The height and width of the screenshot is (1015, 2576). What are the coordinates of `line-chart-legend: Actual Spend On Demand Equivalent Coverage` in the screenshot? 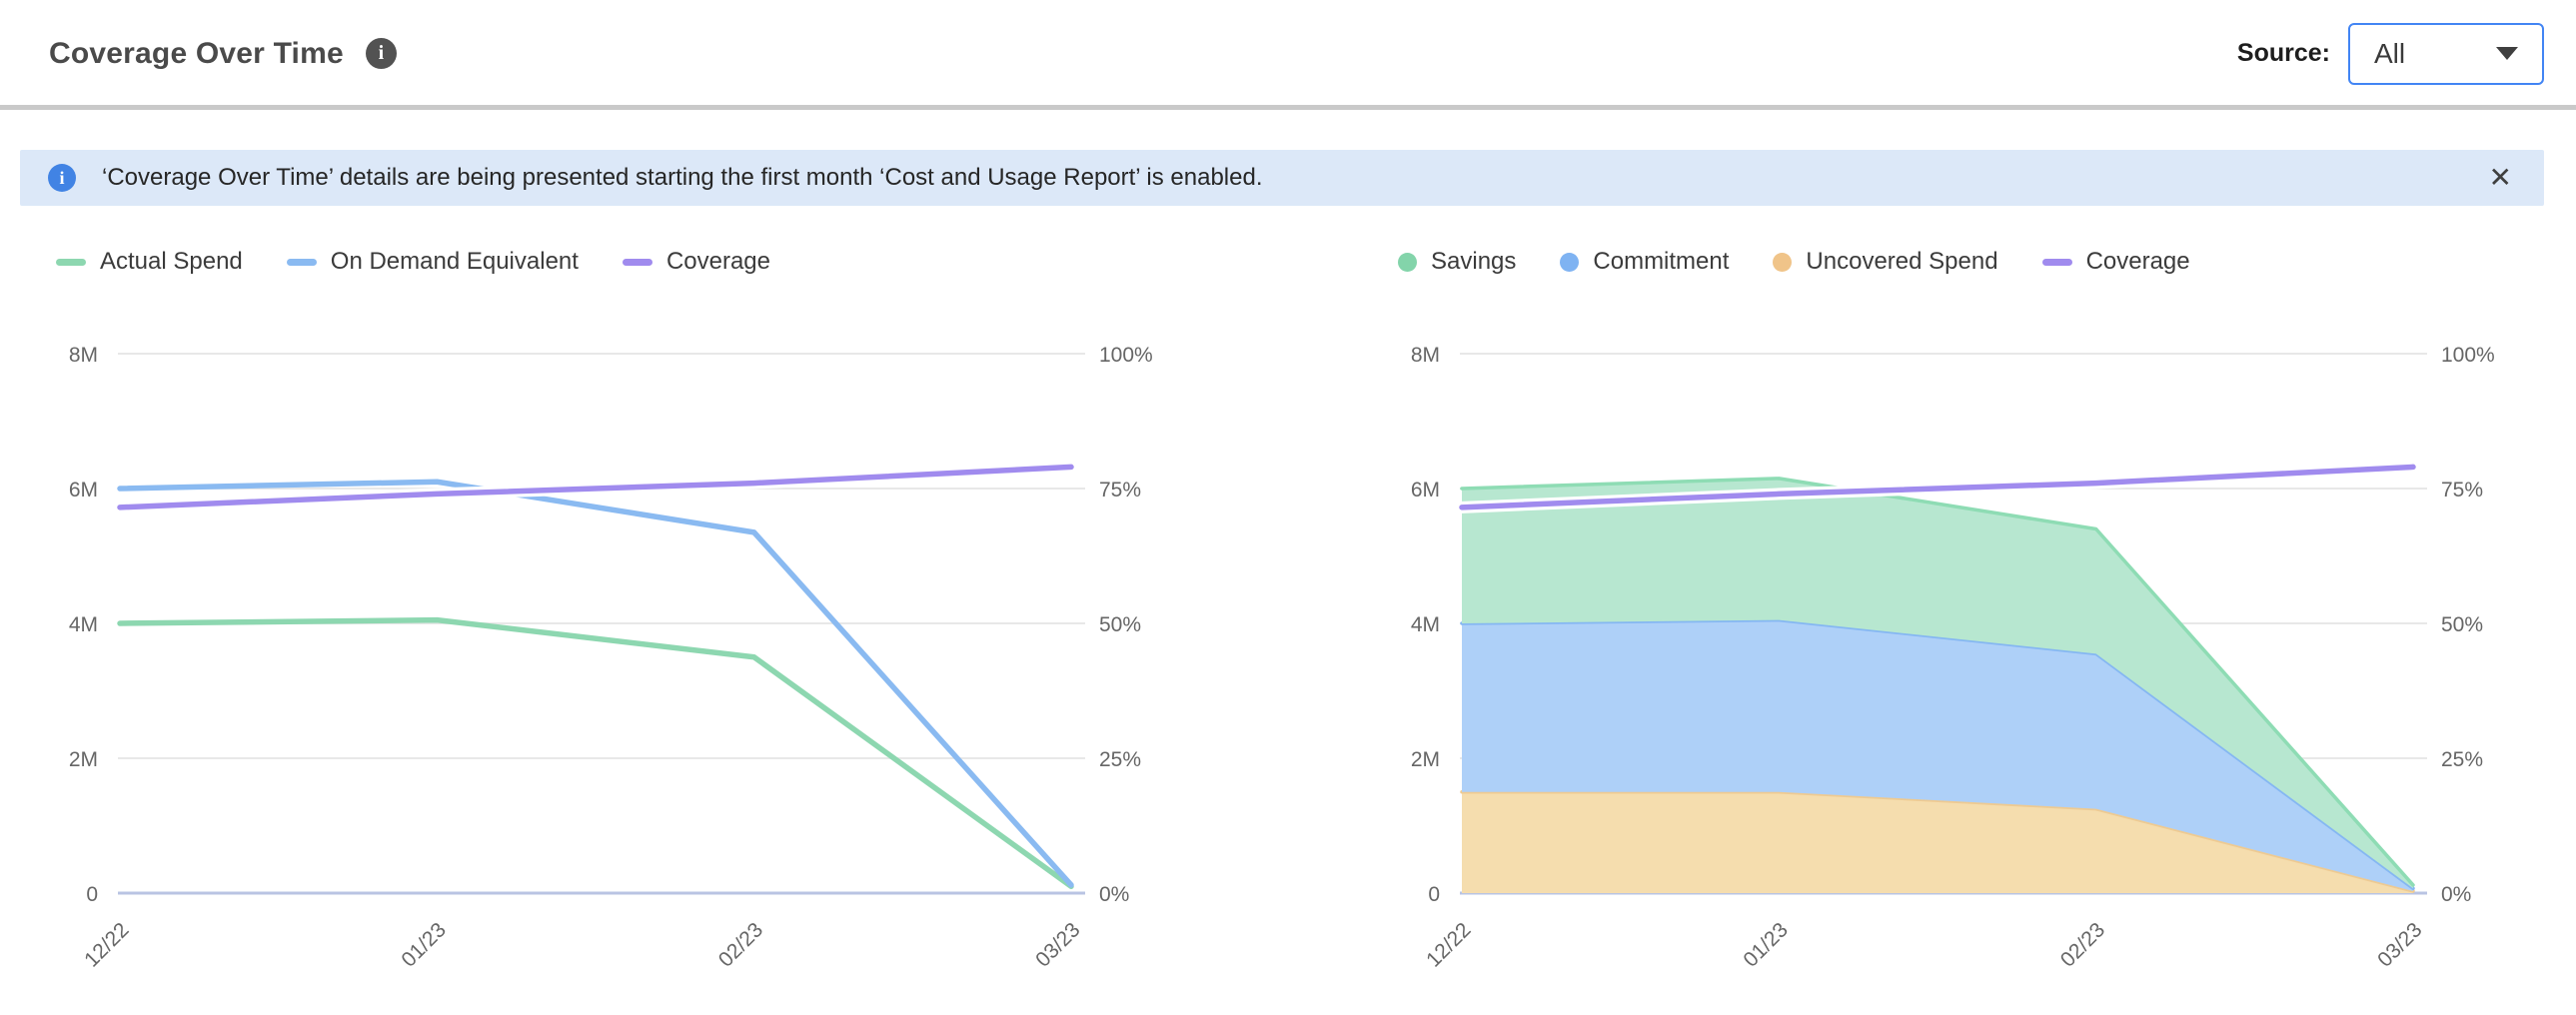 It's located at (628, 262).